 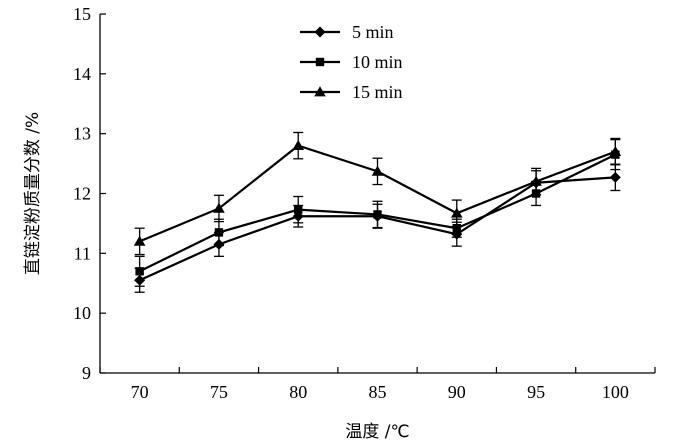 What do you see at coordinates (33, 193) in the screenshot?
I see `y-axis-title: 直链淀粉质量分数 /%` at bounding box center [33, 193].